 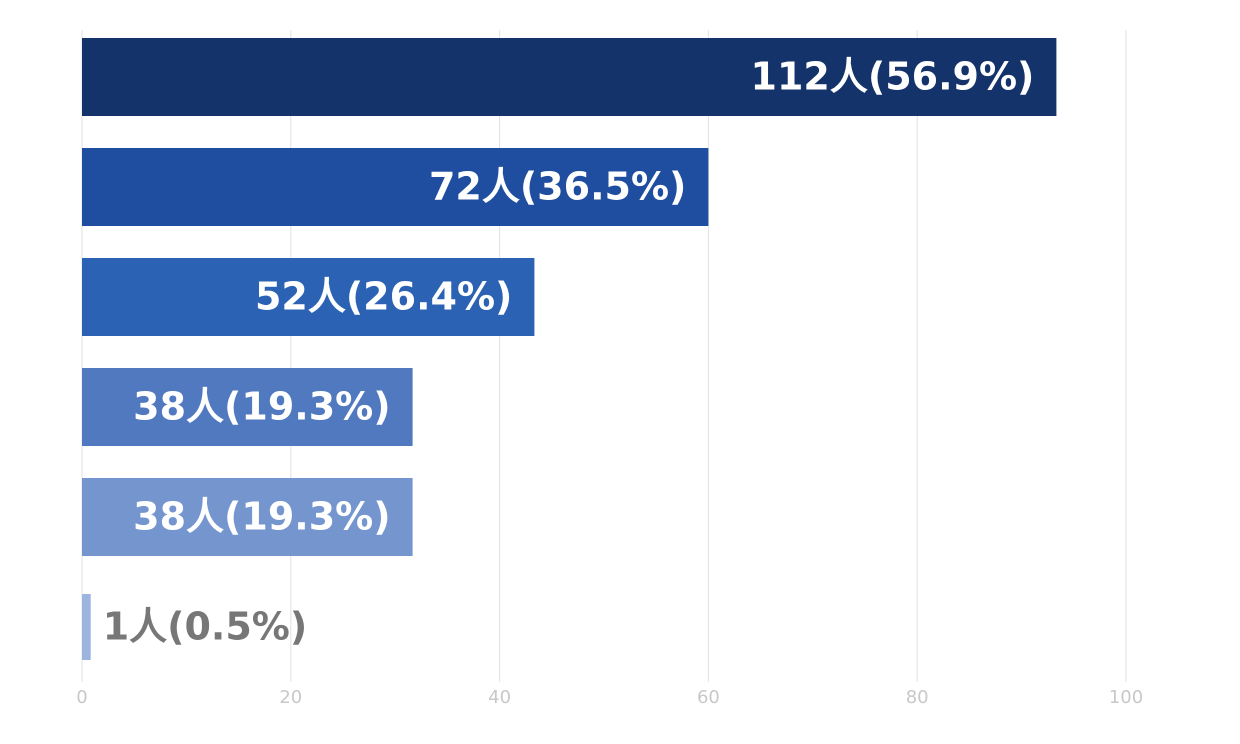 What do you see at coordinates (383, 297) in the screenshot?
I see `value-label: 52人(26.4%)` at bounding box center [383, 297].